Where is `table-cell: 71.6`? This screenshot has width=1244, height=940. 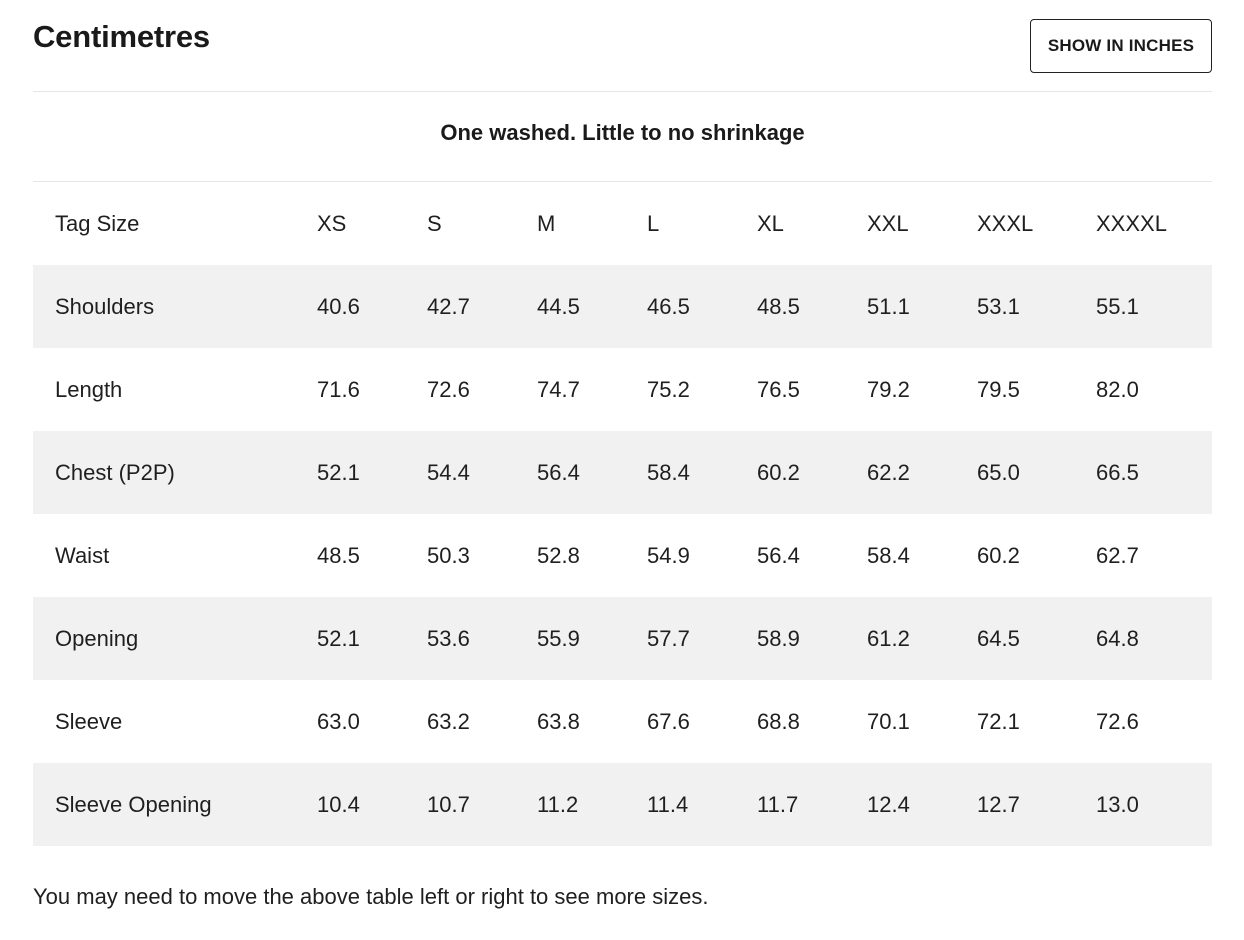 table-cell: 71.6 is located at coordinates (338, 389).